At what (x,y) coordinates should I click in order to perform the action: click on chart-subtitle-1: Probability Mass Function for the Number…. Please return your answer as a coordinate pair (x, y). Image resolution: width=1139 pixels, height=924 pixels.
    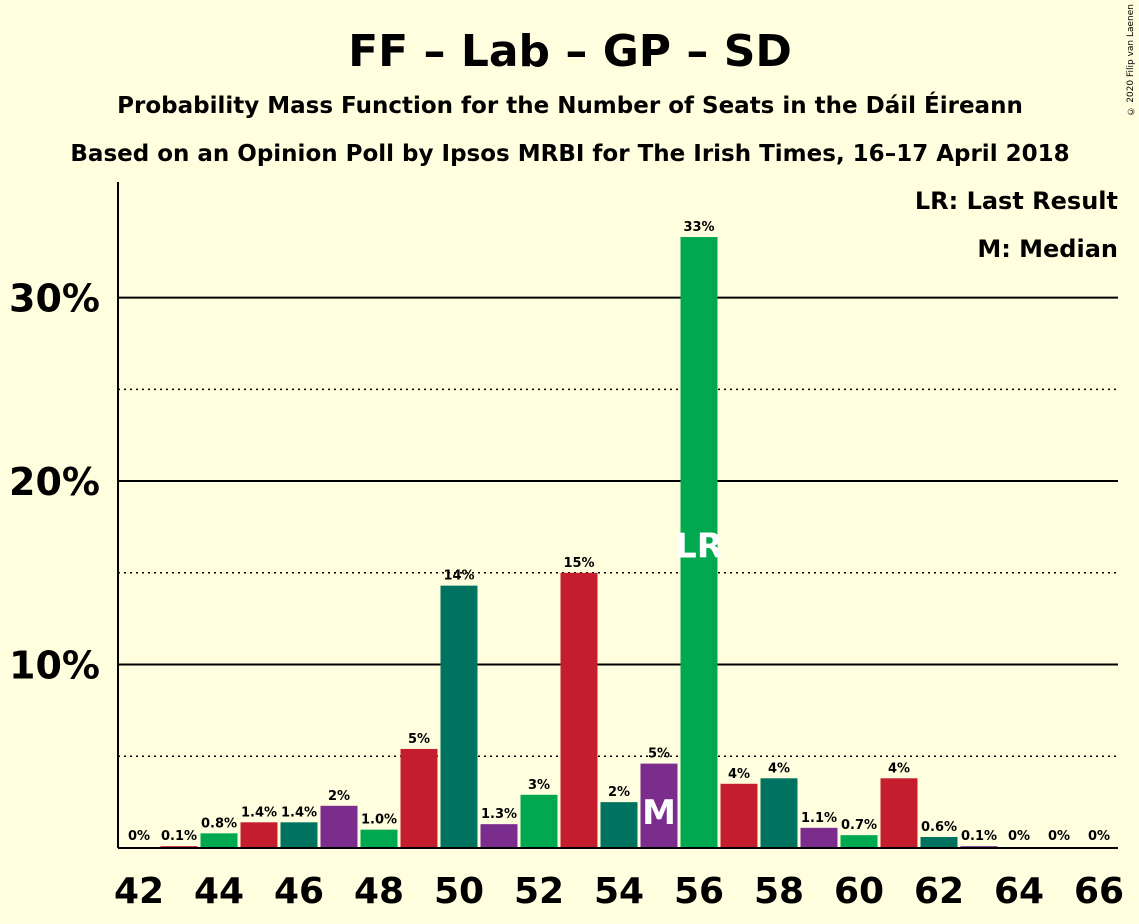
    Looking at the image, I should click on (570, 105).